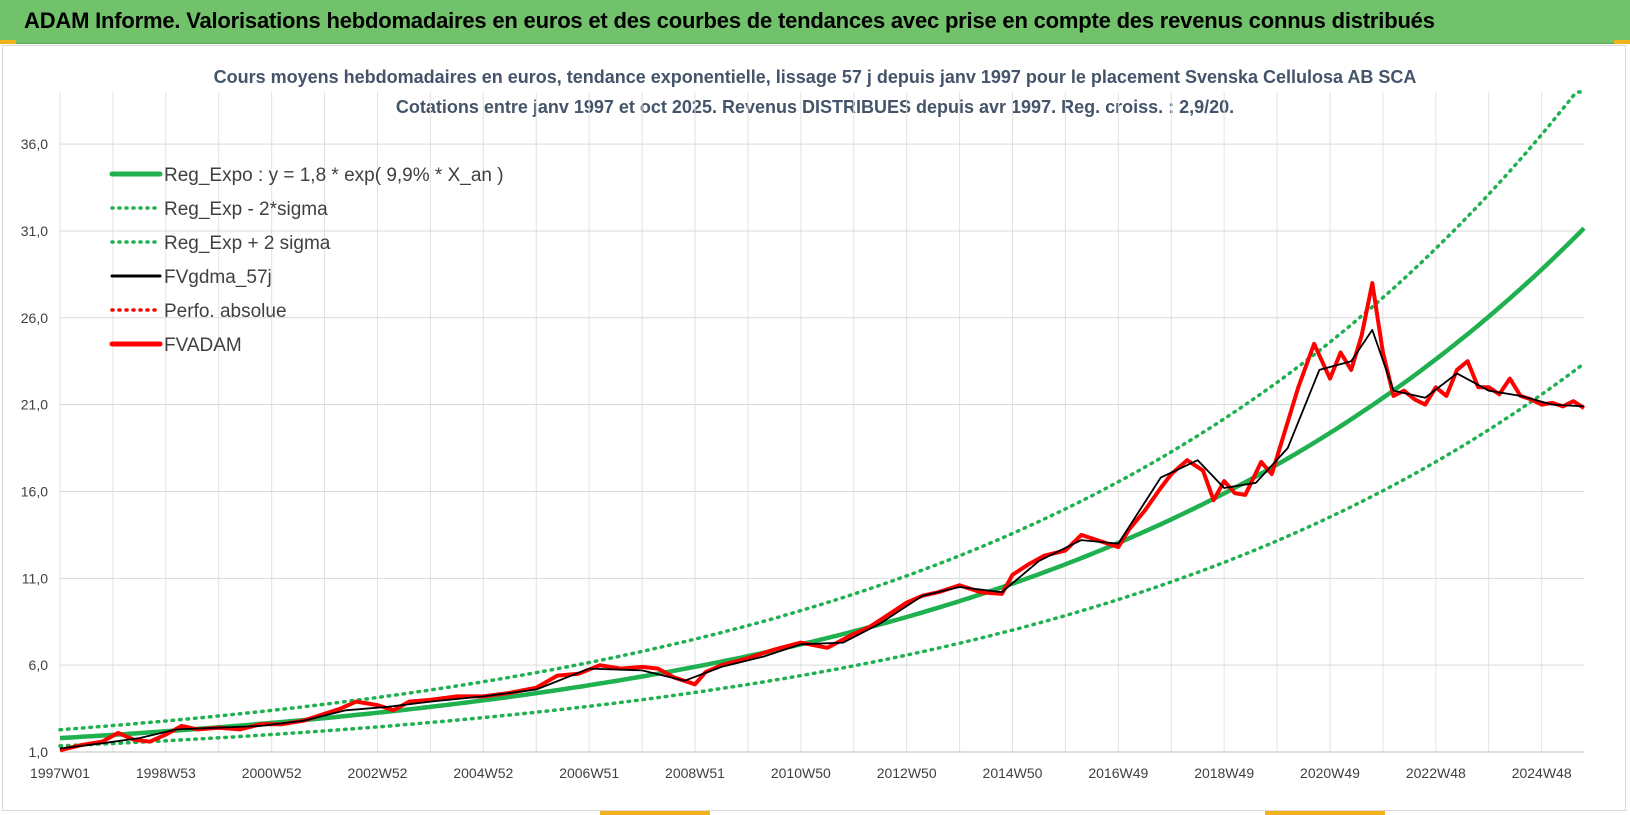 The height and width of the screenshot is (815, 1630). Describe the element at coordinates (1542, 773) in the screenshot. I see `x-tick-label: 2024W48` at that location.